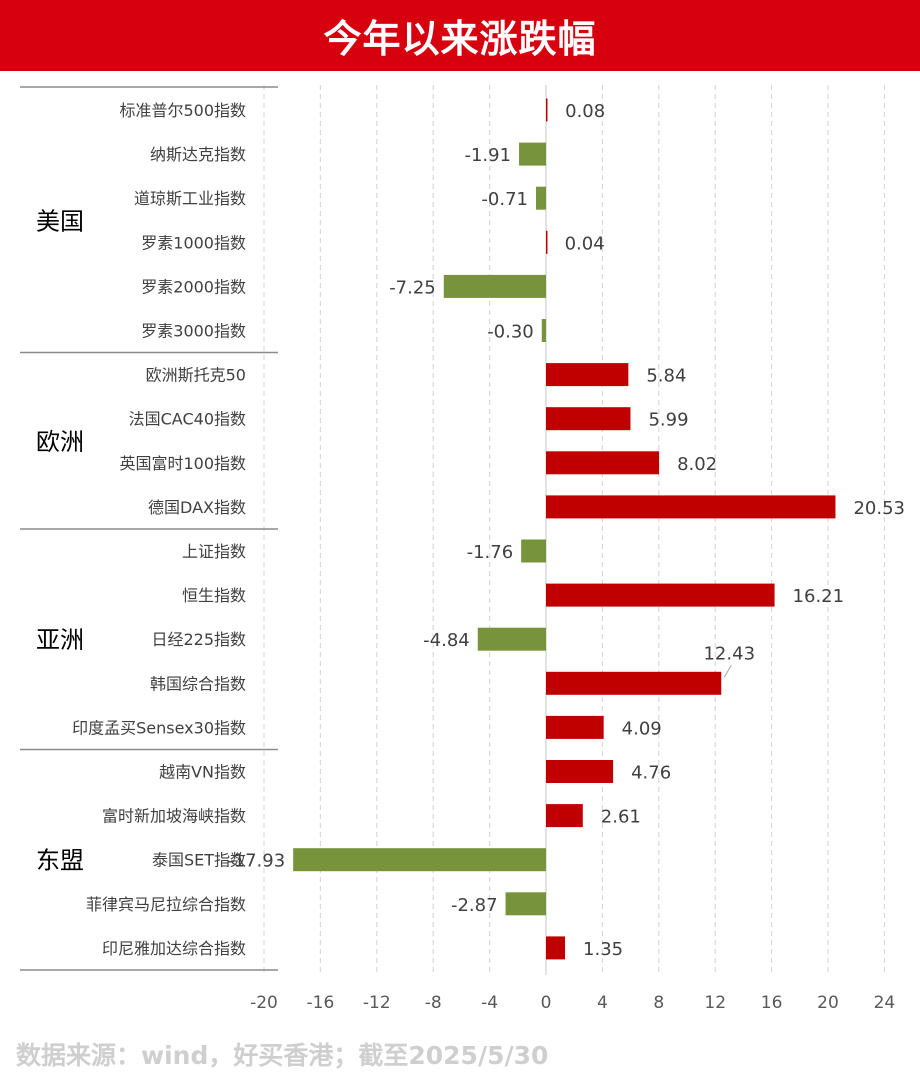 The height and width of the screenshot is (1078, 920). What do you see at coordinates (446, 640) in the screenshot?
I see `data-label: -4.84` at bounding box center [446, 640].